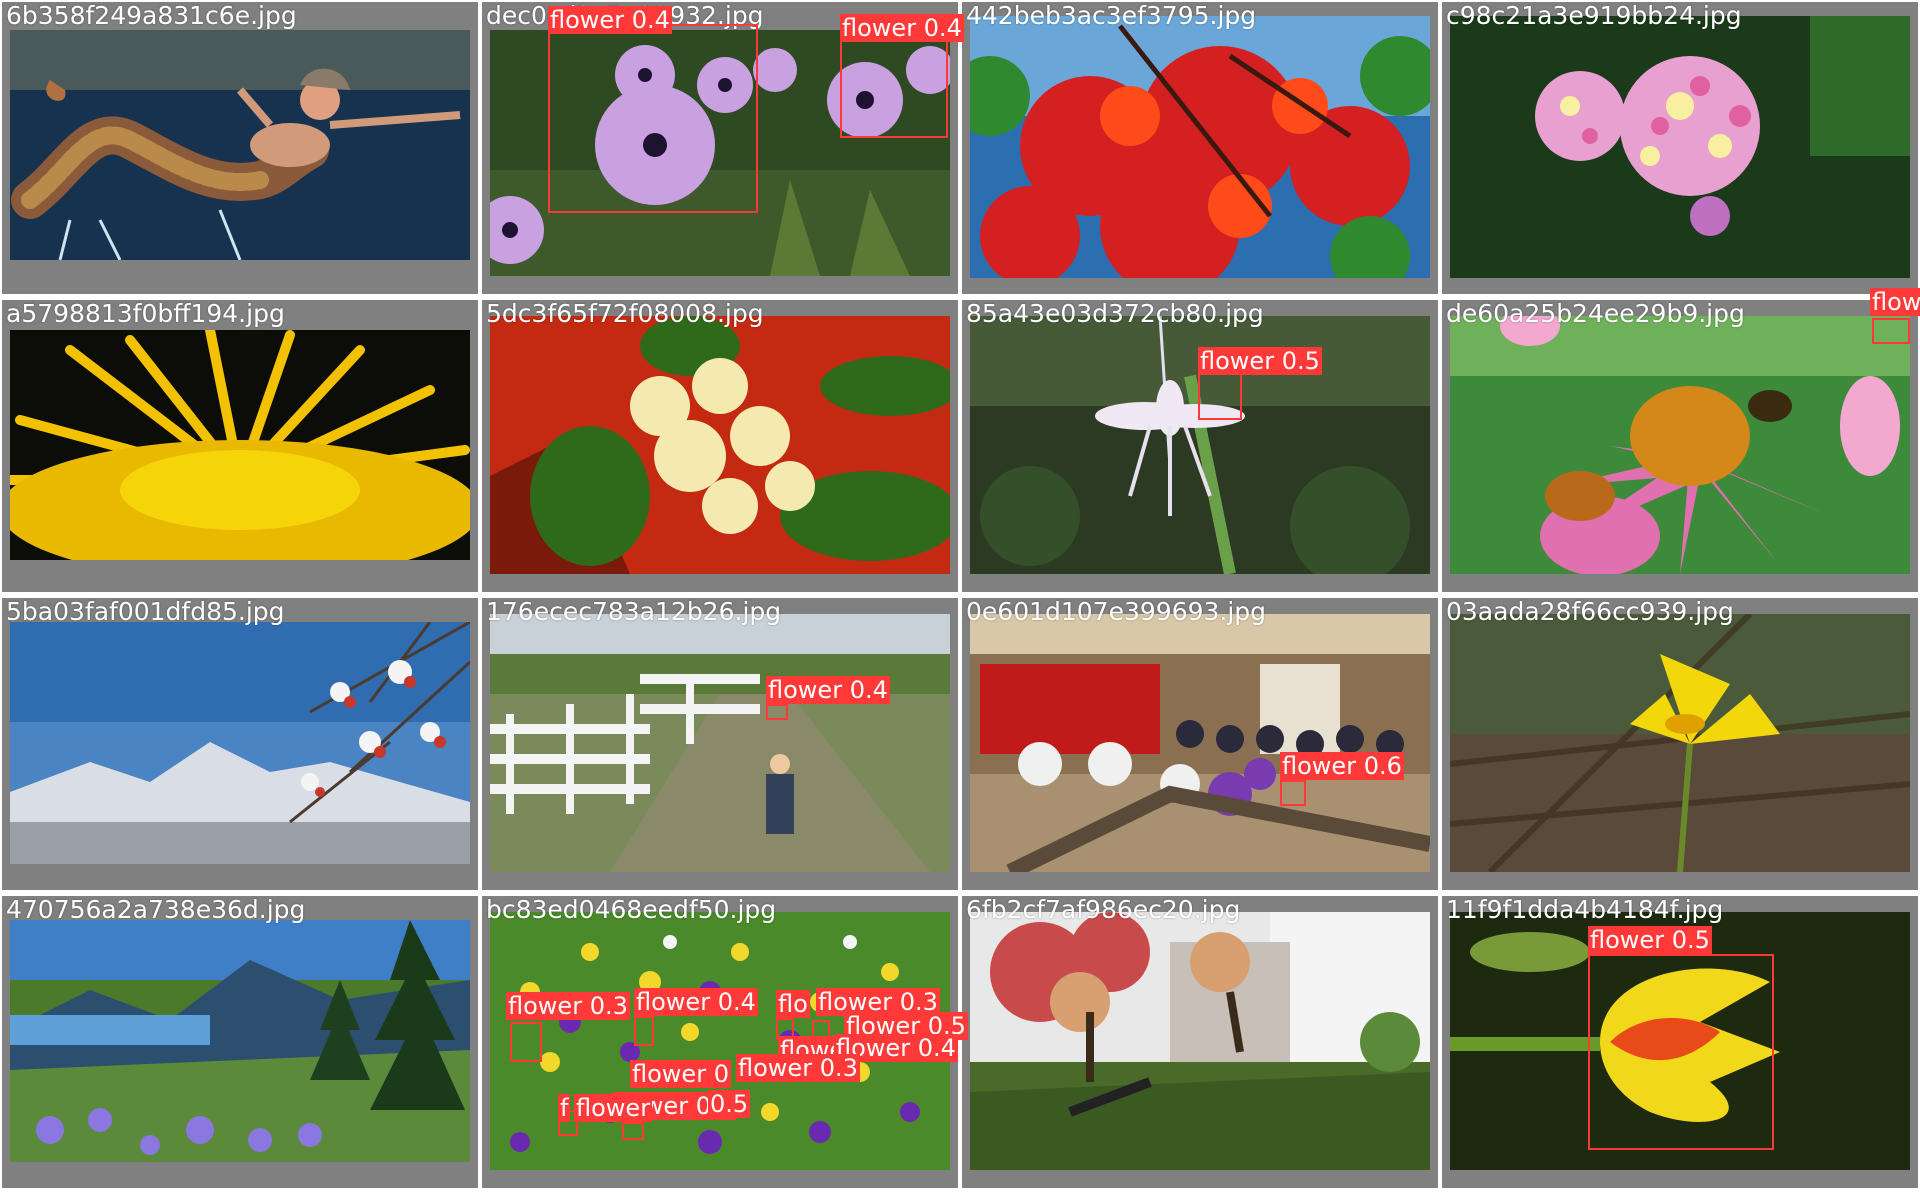  I want to click on tile-16: 11f9f1dda4b4184f.jpg flower 0.5, so click(1680, 1041).